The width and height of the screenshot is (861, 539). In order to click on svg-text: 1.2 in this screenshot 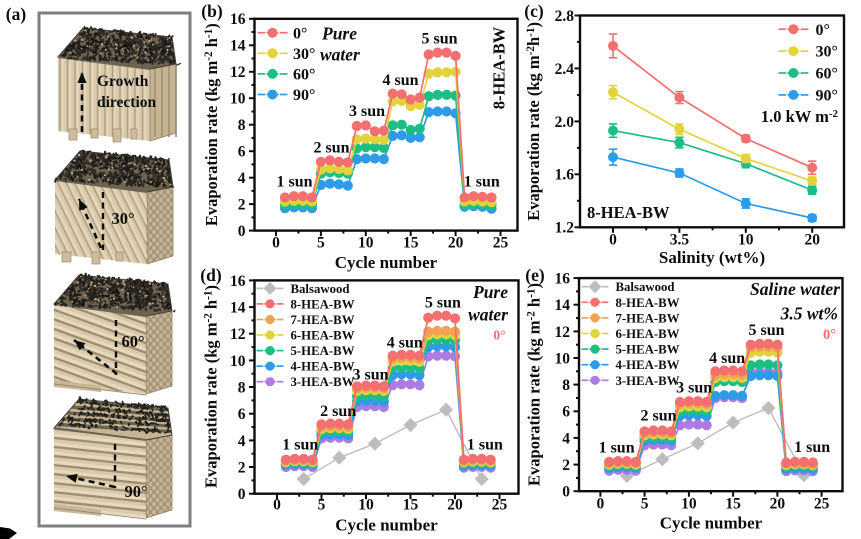, I will do `click(565, 228)`.